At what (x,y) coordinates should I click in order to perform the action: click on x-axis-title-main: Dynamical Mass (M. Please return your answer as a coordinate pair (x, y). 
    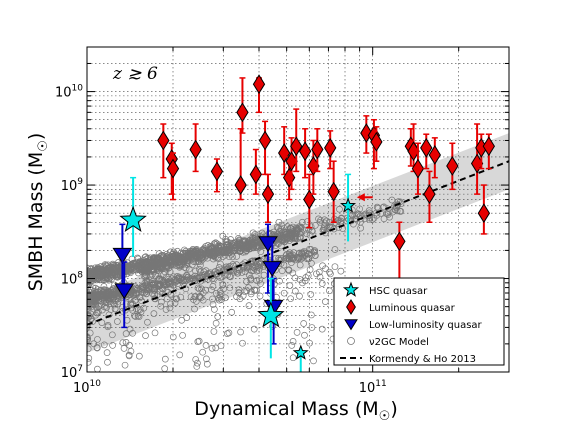
    Looking at the image, I should click on (286, 409).